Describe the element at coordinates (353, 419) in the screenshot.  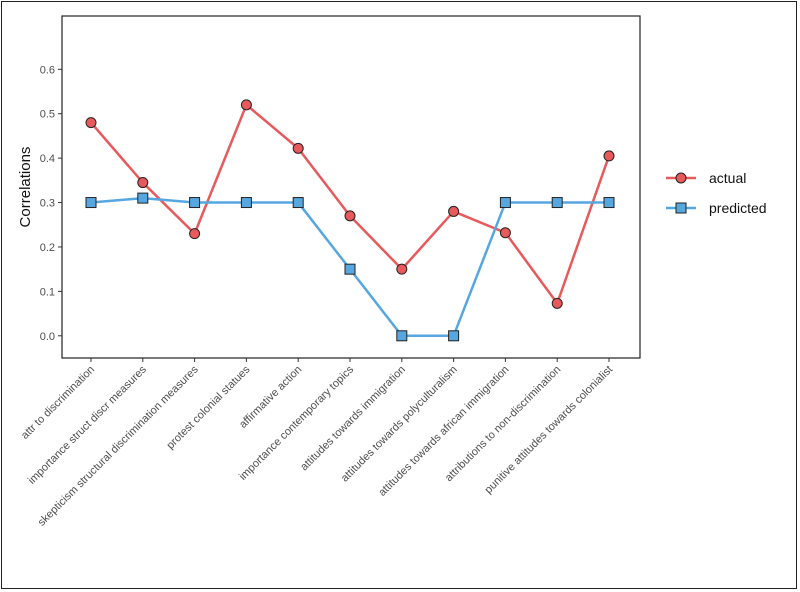
I see `x-tick-label: attitudes towards immigration` at that location.